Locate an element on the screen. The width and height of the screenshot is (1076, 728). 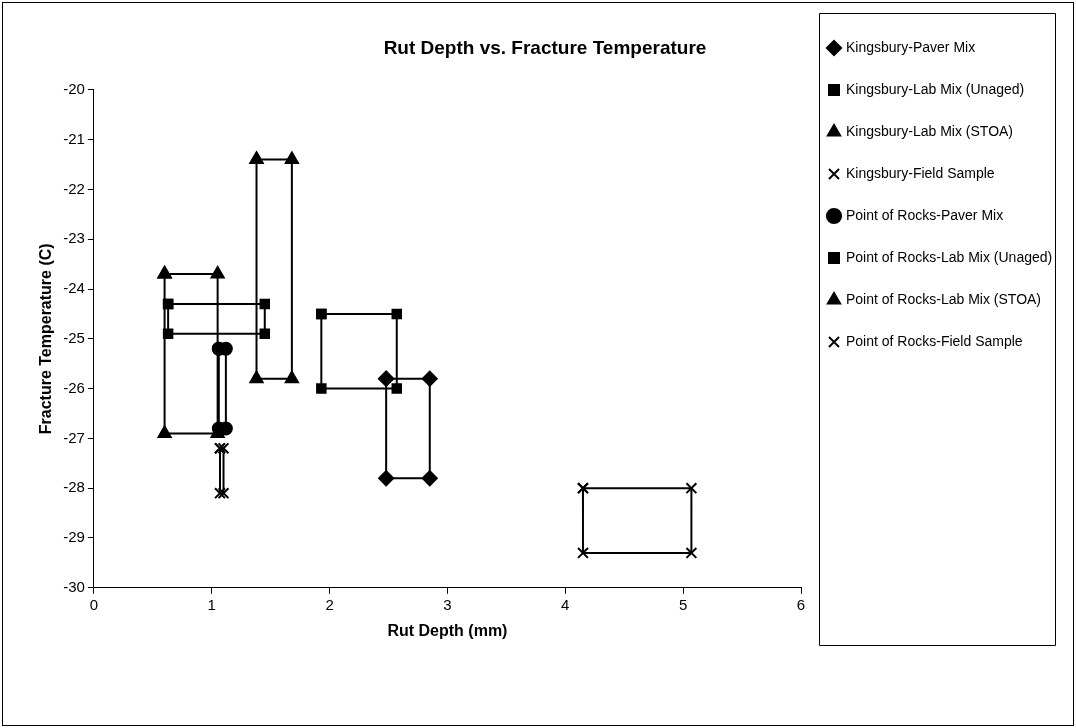
legend-label: Point of Rocks-Field Sample is located at coordinates (934, 340).